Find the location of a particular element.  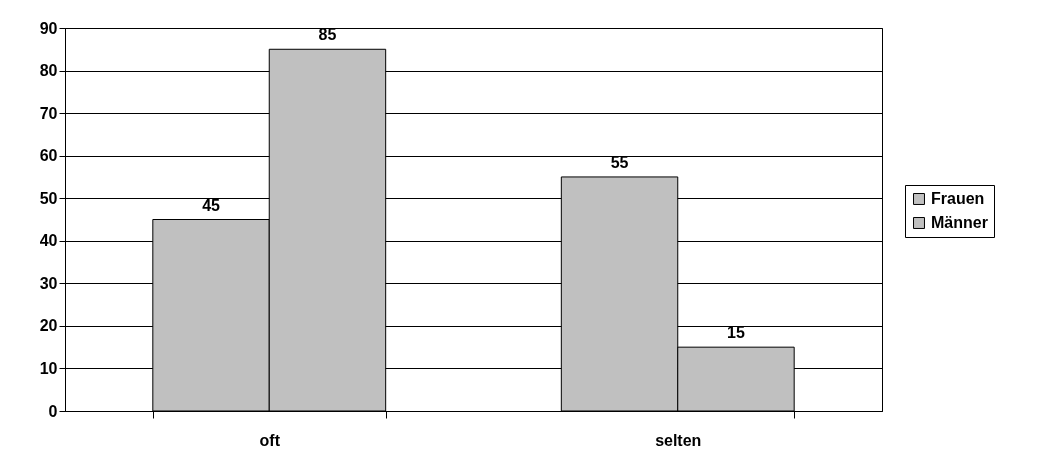

y-tick-label: 90 is located at coordinates (48, 28).